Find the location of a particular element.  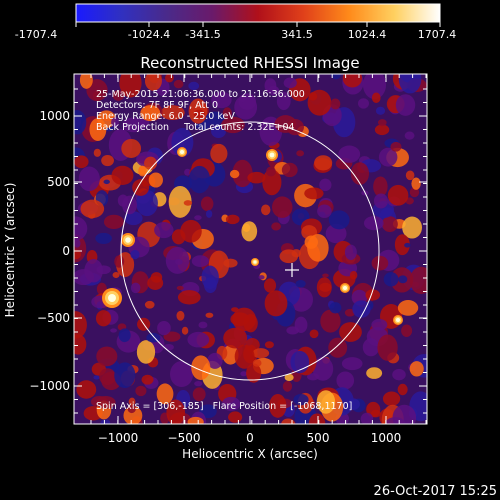

x-tick-label: 500 is located at coordinates (318, 438).